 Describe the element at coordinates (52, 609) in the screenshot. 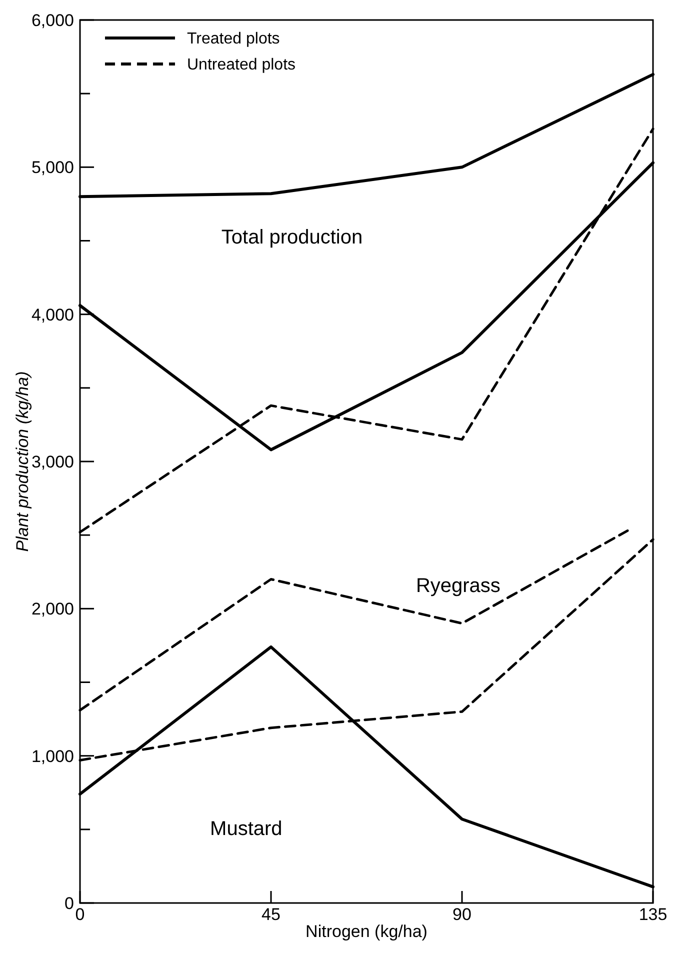

I see `y-tick-label: 2,000` at that location.